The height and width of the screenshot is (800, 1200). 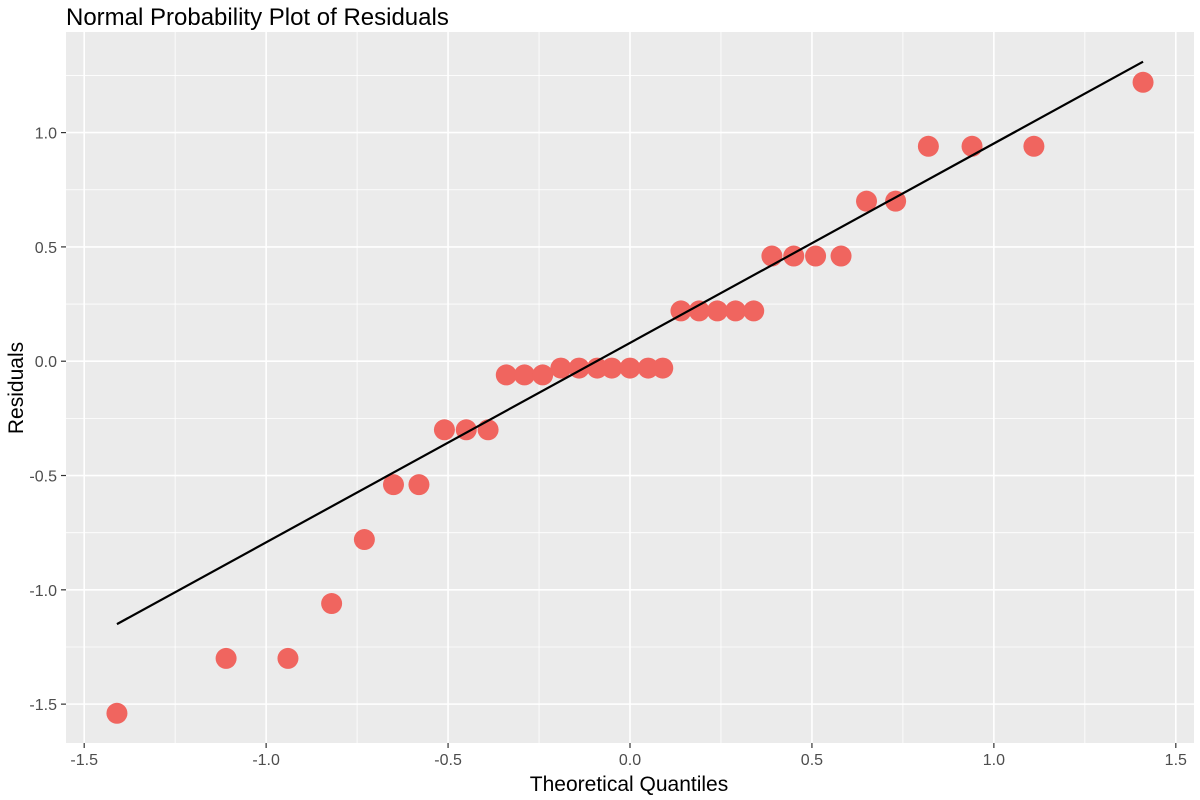 I want to click on x-tick-label: 0.5, so click(x=812, y=760).